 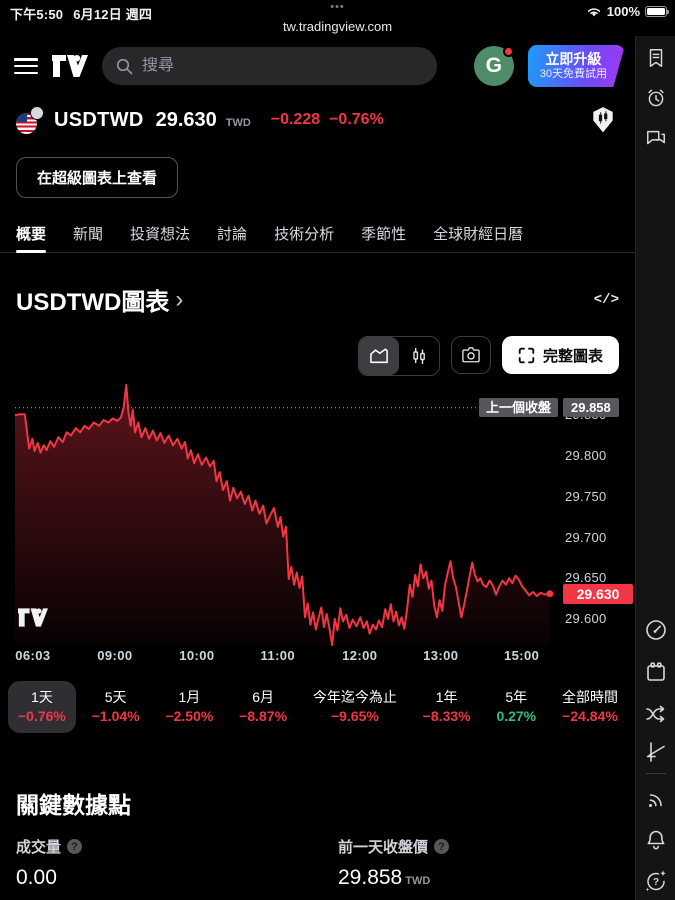 I want to click on full-chart-button: 完整圖表, so click(x=560, y=355).